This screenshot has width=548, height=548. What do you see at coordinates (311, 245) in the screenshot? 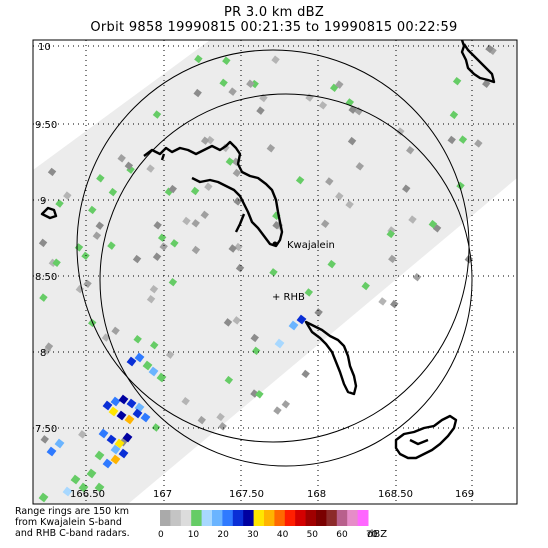
I see `kwajalein-label: Kwajalein` at bounding box center [311, 245].